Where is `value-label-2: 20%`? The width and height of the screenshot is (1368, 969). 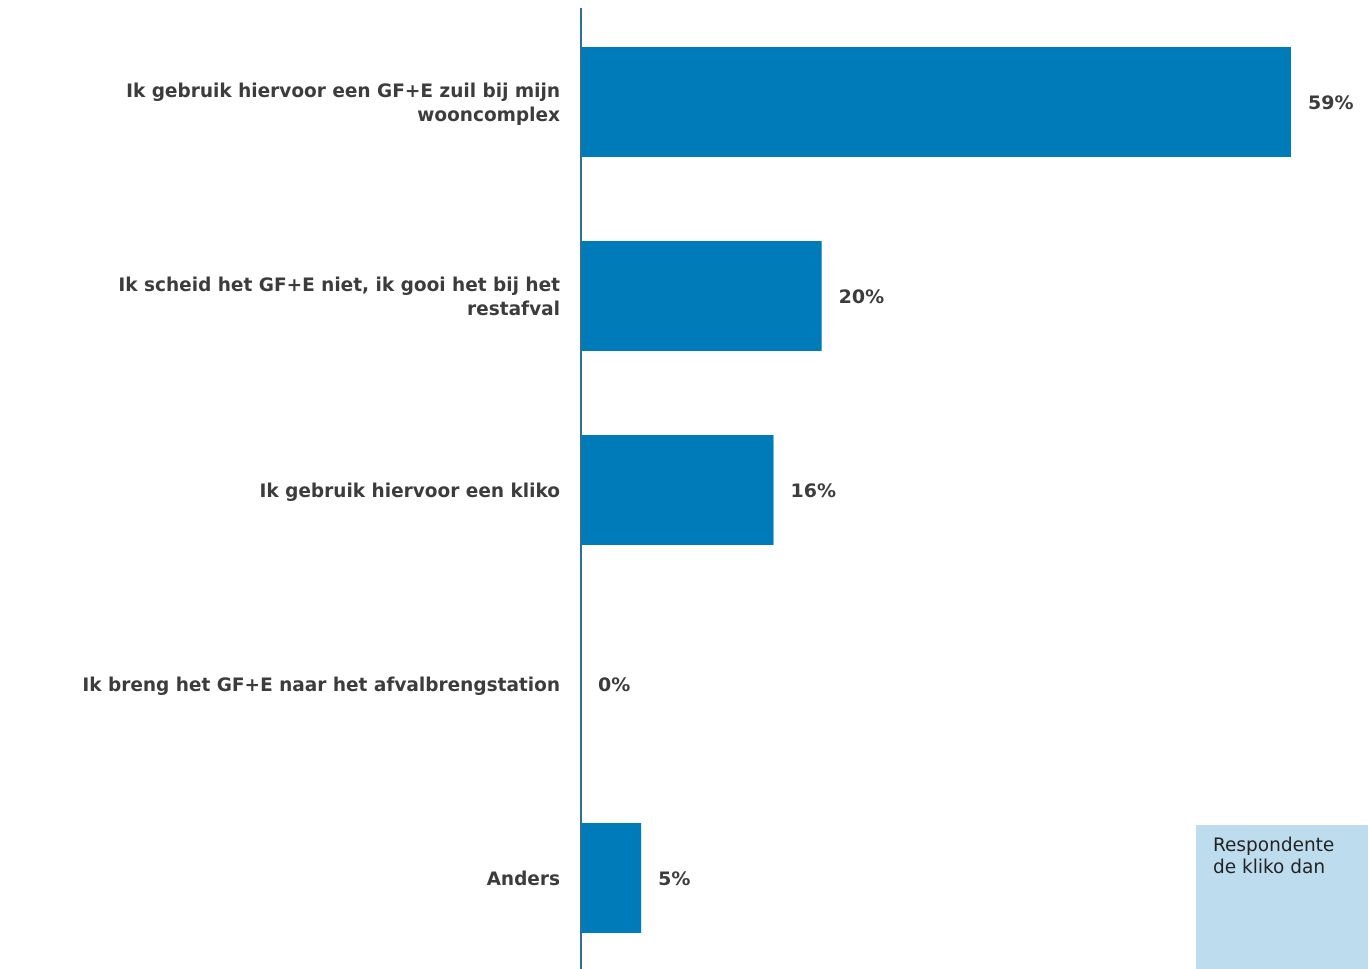
value-label-2: 20% is located at coordinates (861, 297).